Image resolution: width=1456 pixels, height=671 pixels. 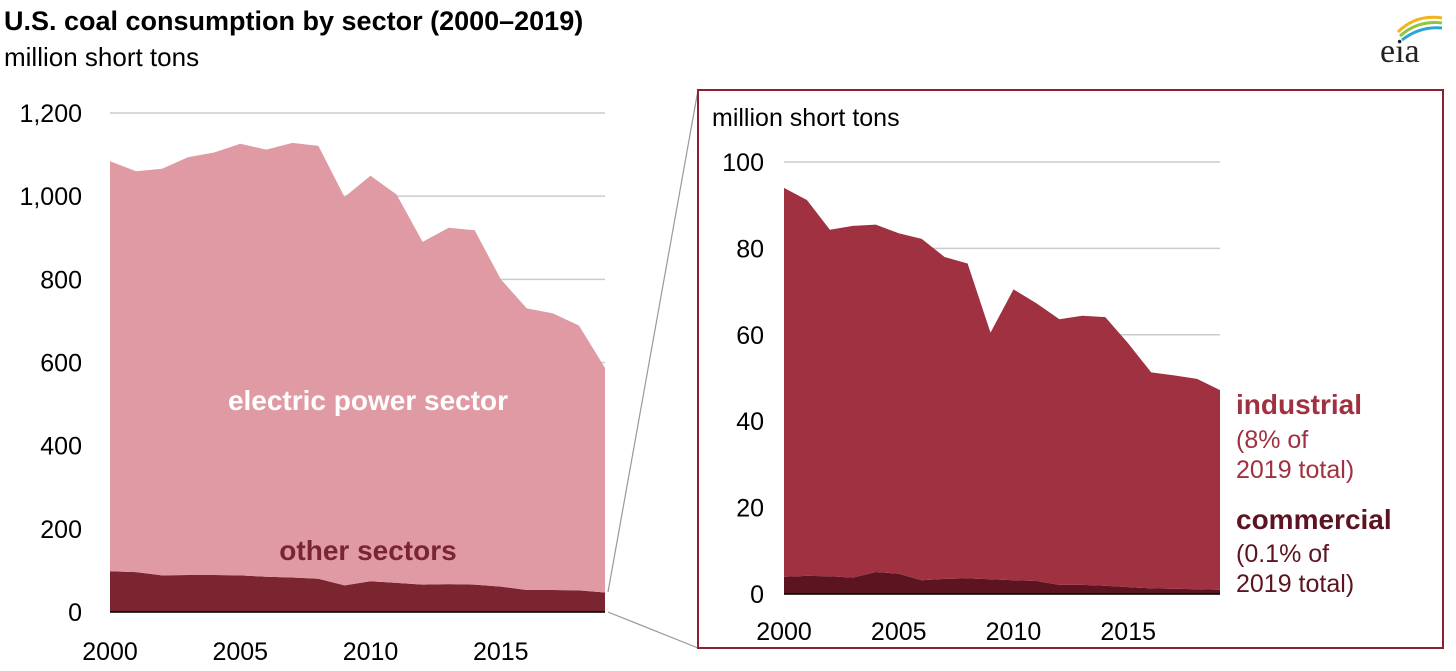 What do you see at coordinates (357, 591) in the screenshot?
I see `area-other-sectors` at bounding box center [357, 591].